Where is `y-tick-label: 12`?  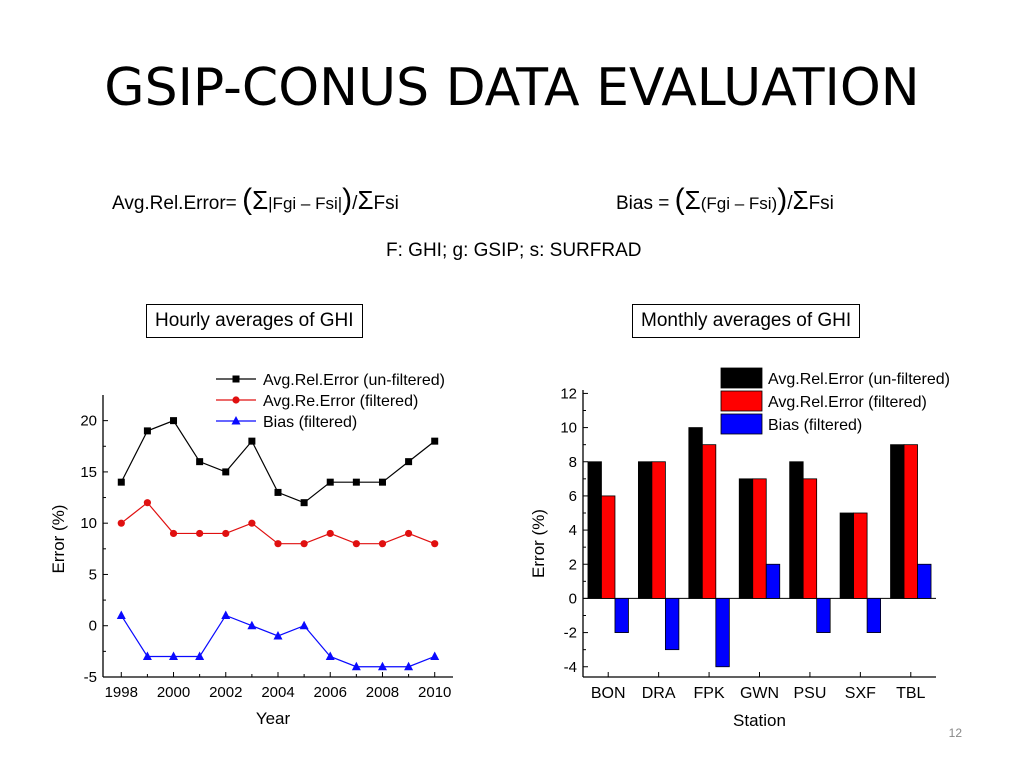
y-tick-label: 12 is located at coordinates (568, 393).